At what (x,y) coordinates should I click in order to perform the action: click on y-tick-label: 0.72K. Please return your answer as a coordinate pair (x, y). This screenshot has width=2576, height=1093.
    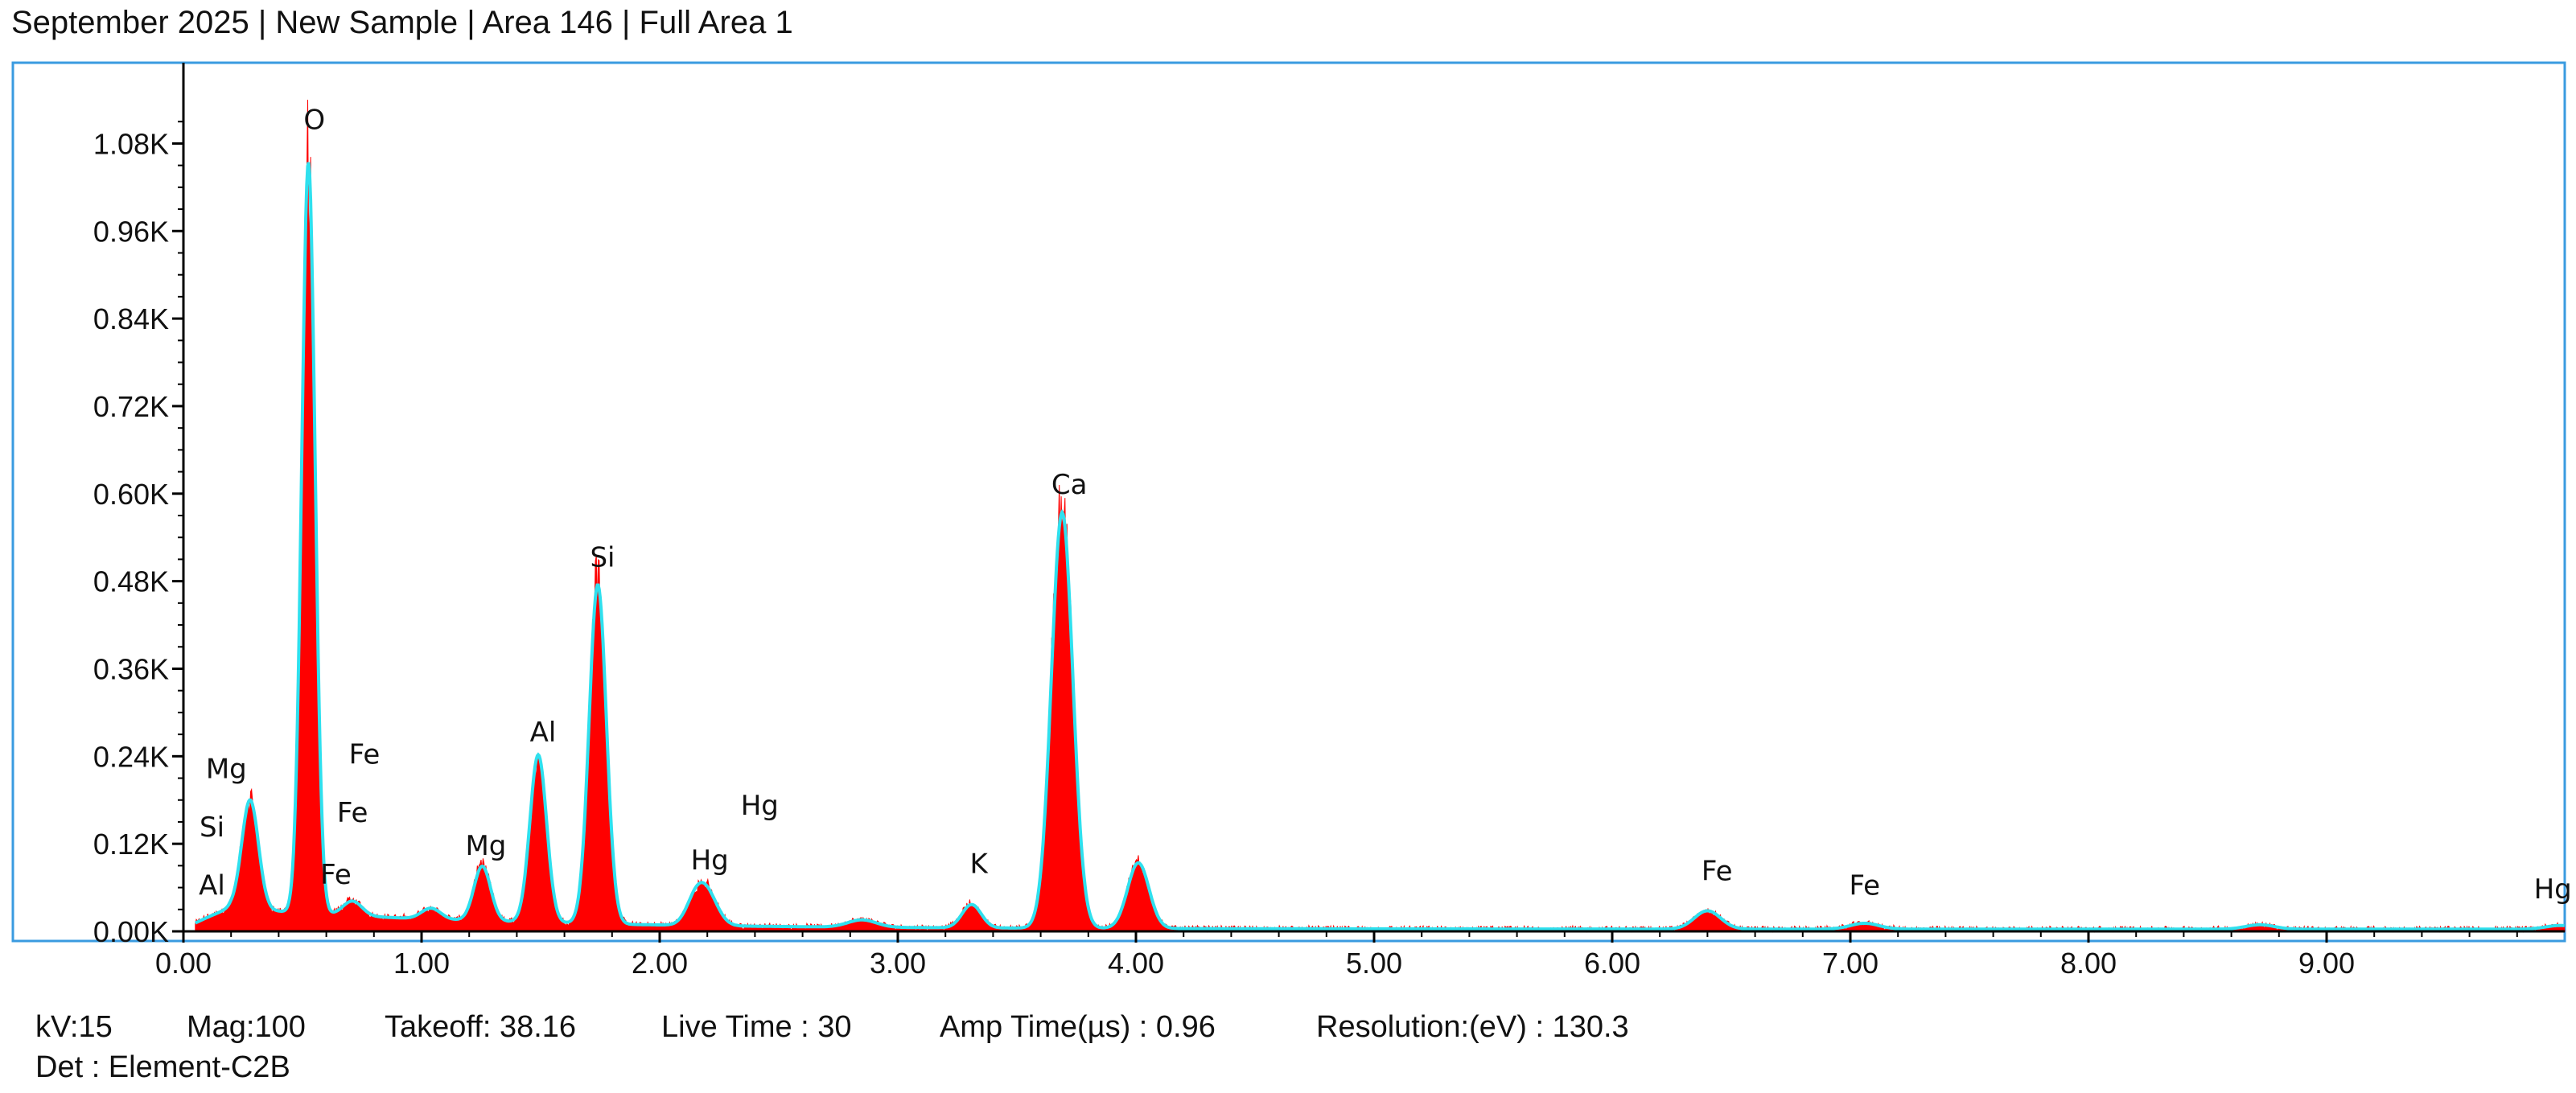
    Looking at the image, I should click on (131, 407).